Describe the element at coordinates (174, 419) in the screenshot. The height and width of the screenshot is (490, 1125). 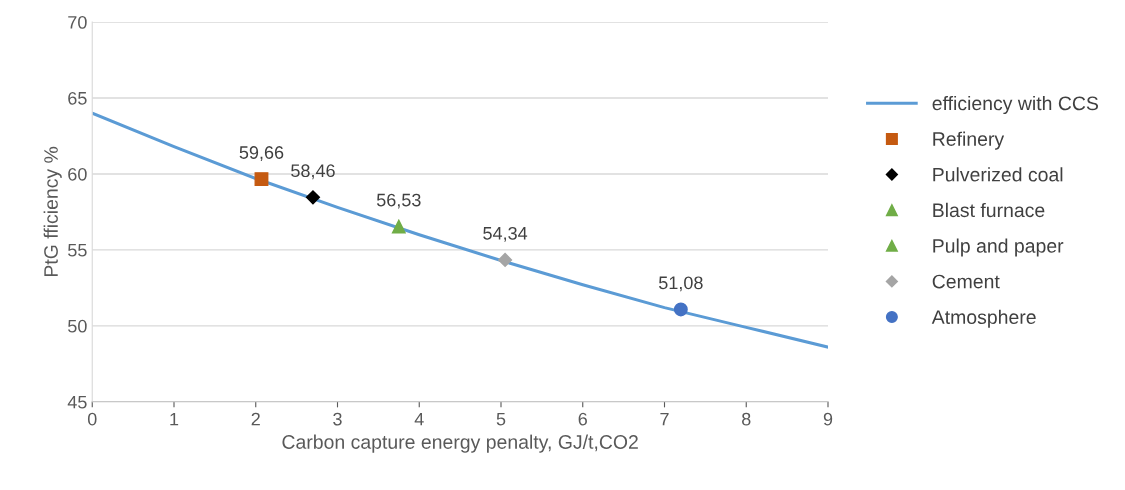
I see `x-tick-label: 1` at that location.